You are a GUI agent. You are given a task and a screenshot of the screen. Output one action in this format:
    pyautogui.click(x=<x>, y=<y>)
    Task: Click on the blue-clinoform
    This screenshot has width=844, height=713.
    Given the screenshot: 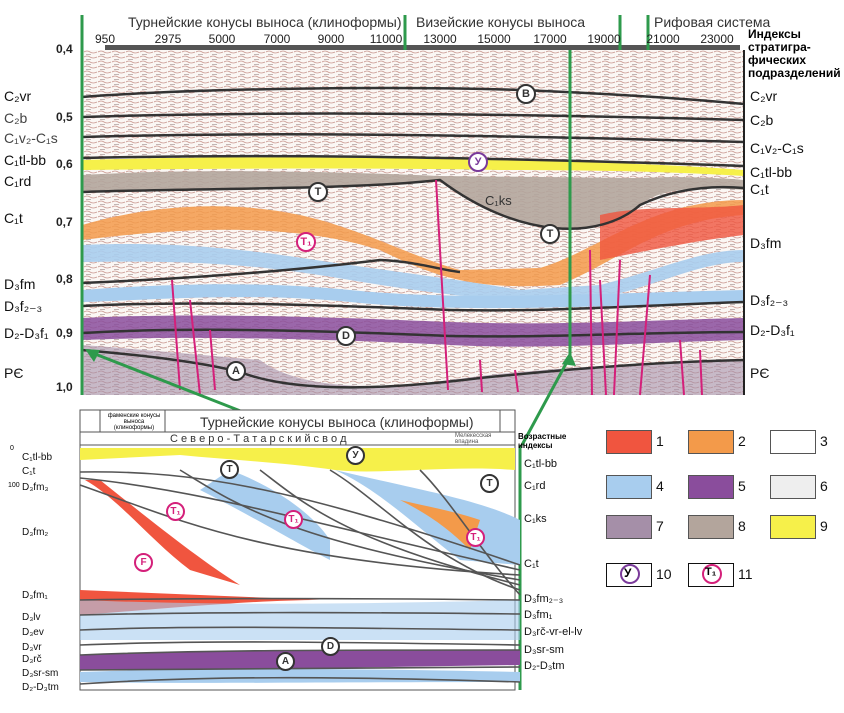 What is the action you would take?
    pyautogui.click(x=413, y=272)
    